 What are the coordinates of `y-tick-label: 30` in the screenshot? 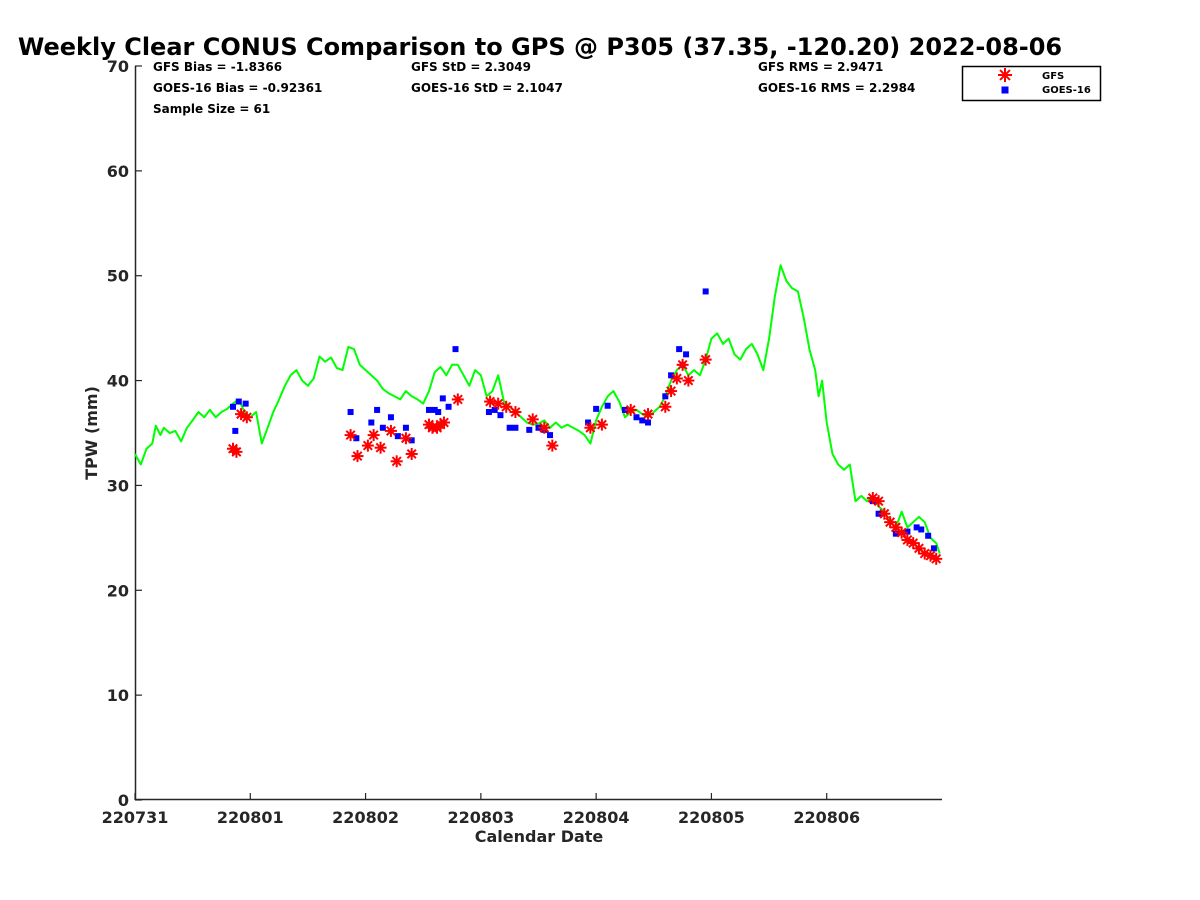 It's located at (118, 485).